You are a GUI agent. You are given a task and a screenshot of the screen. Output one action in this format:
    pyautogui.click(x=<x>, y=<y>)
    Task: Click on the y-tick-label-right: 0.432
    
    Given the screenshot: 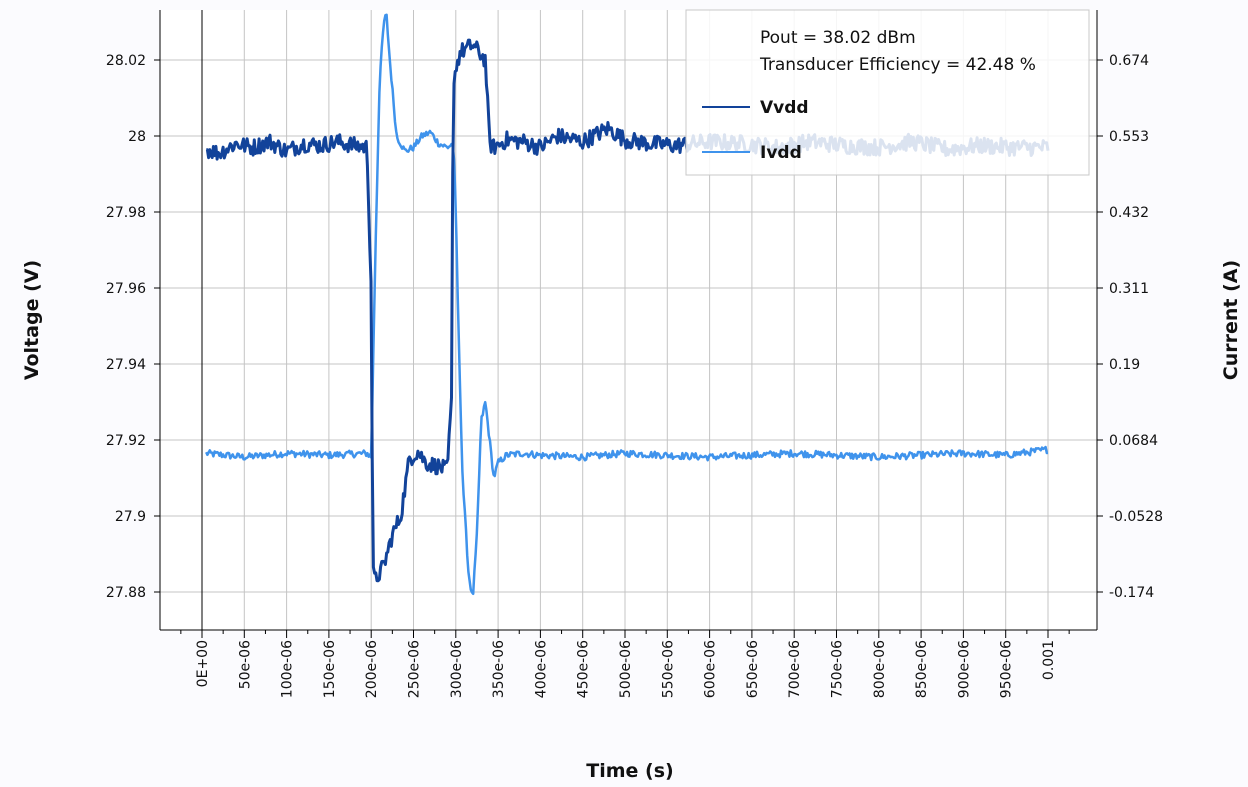 What is the action you would take?
    pyautogui.click(x=1129, y=213)
    